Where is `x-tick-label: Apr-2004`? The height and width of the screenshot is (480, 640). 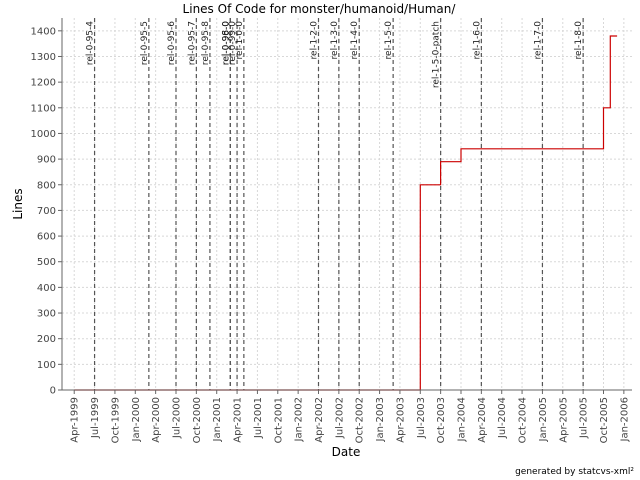 x-tick-label: Apr-2004 is located at coordinates (482, 420).